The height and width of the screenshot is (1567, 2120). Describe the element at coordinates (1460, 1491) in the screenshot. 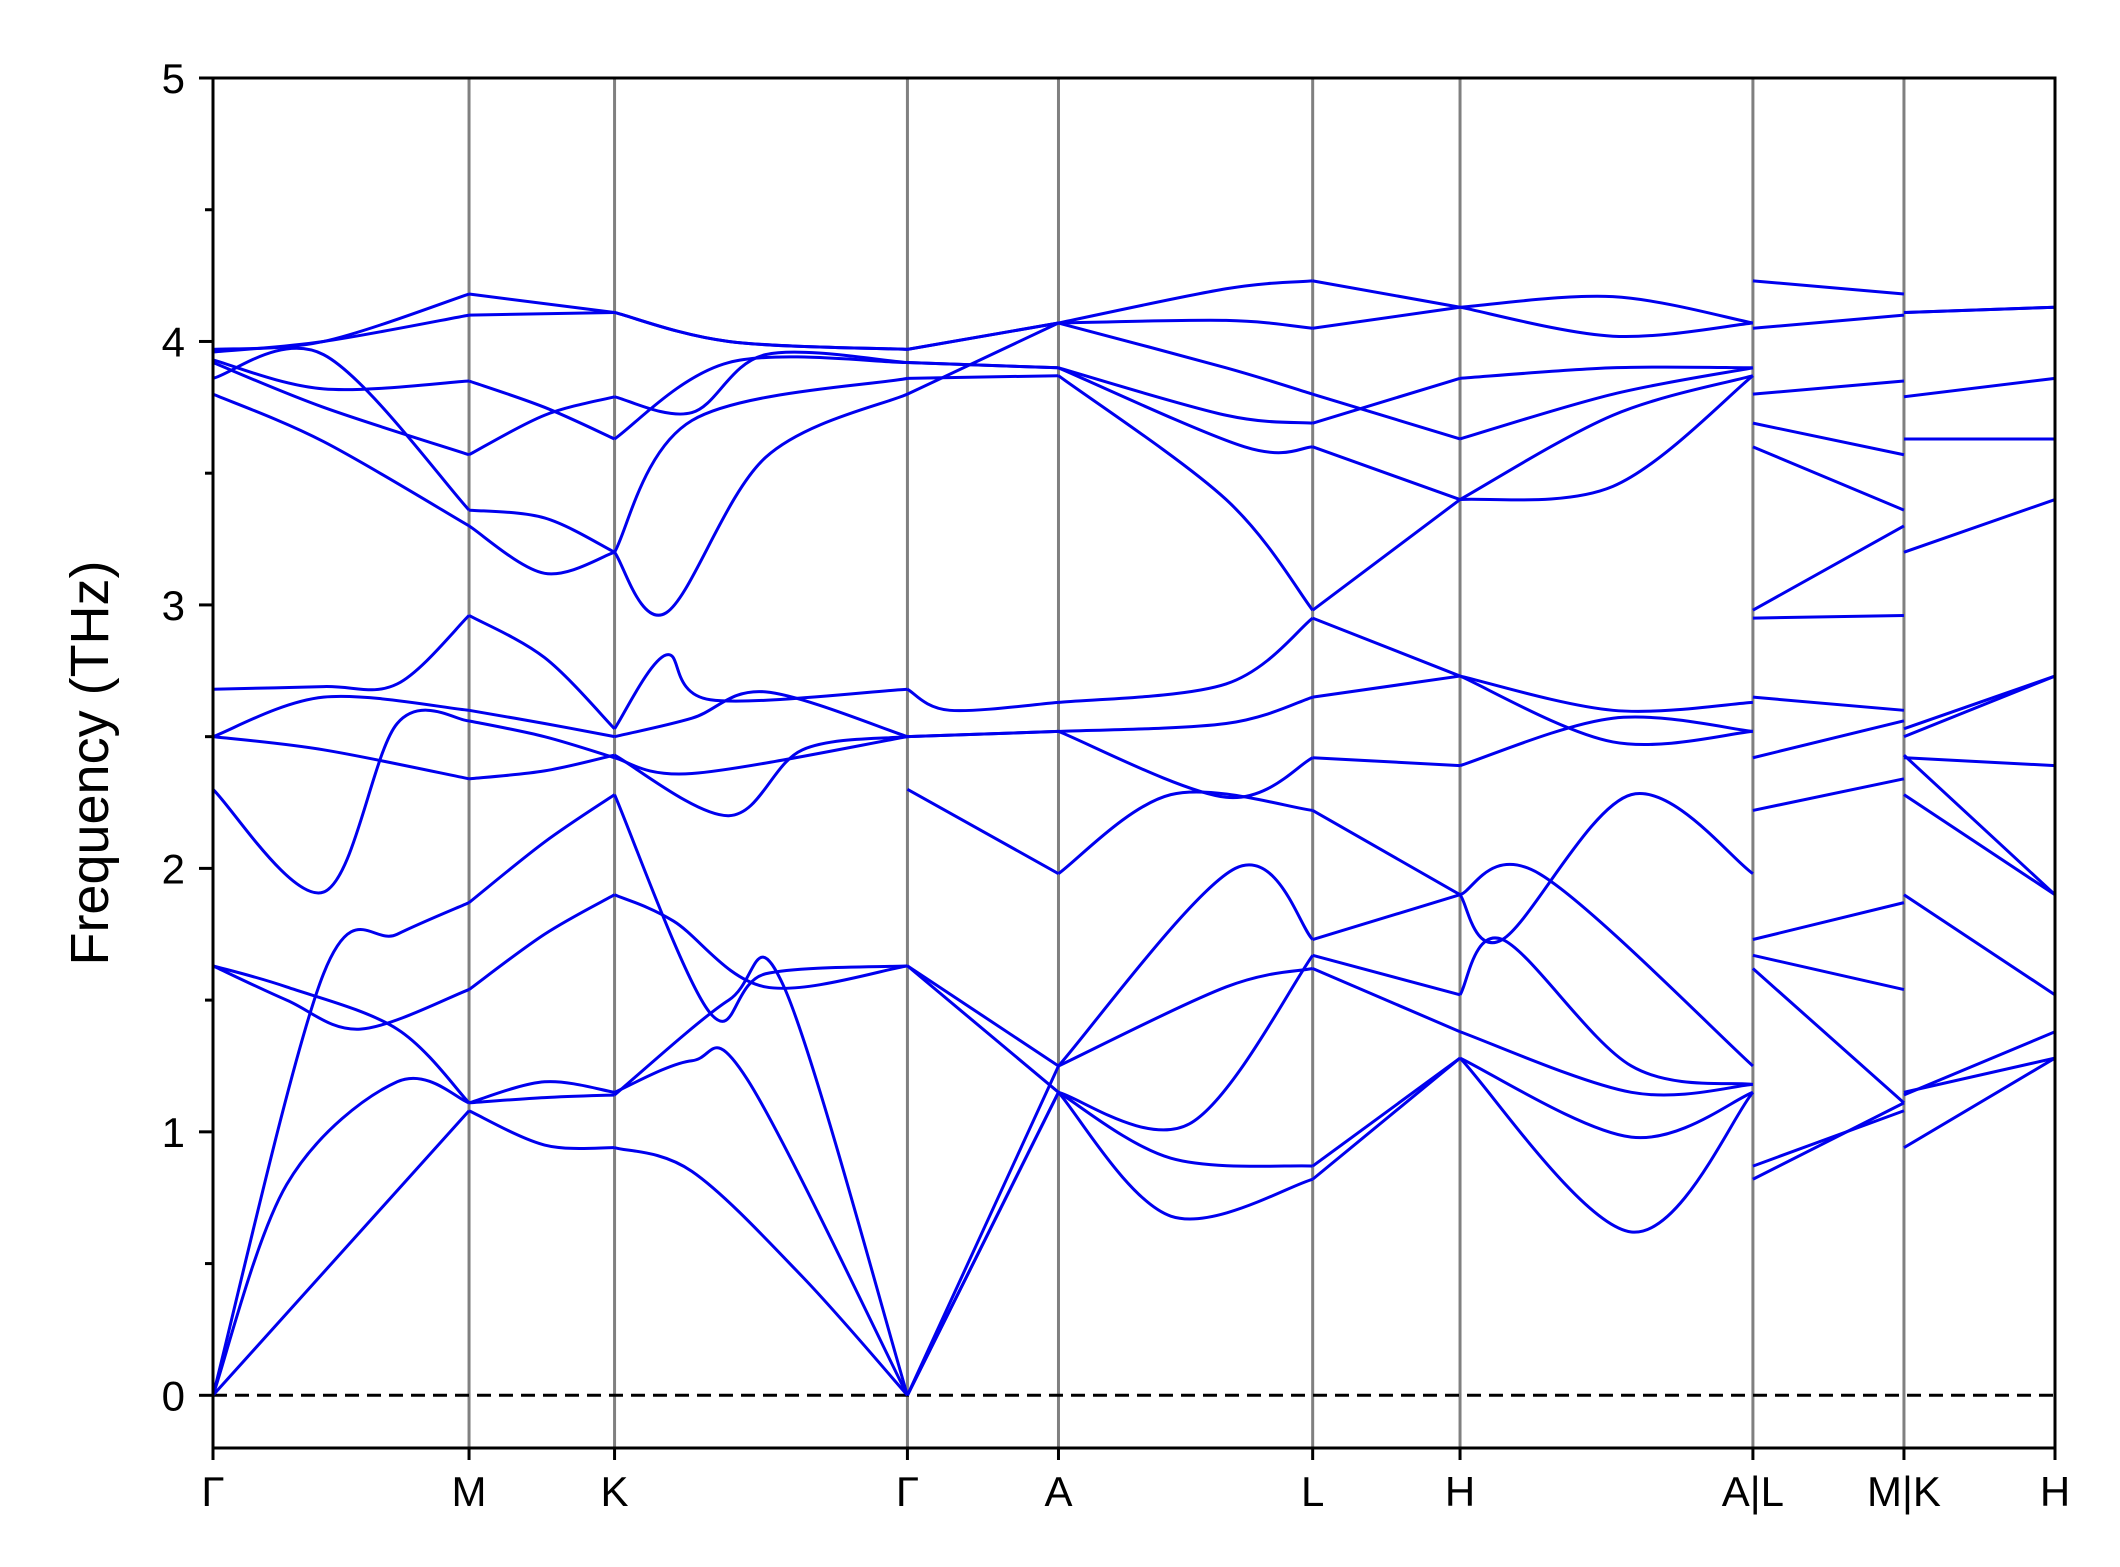

I see `x-tick-label: H` at that location.